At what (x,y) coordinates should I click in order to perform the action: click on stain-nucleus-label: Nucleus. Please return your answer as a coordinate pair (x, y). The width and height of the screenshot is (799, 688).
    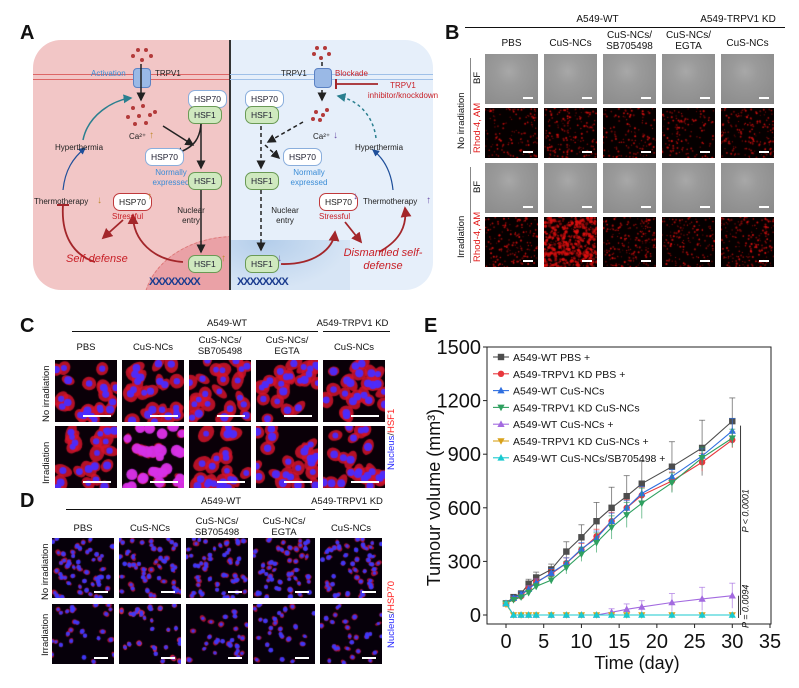
    Looking at the image, I should click on (391, 630).